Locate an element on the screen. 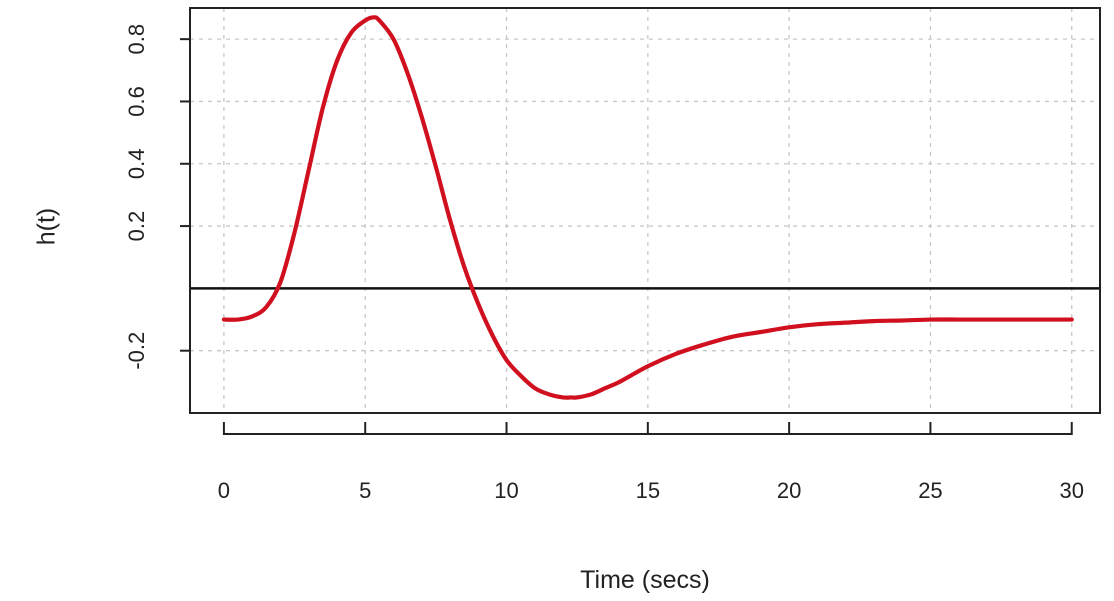 The height and width of the screenshot is (601, 1114). x-tick-label: 10 is located at coordinates (506, 490).